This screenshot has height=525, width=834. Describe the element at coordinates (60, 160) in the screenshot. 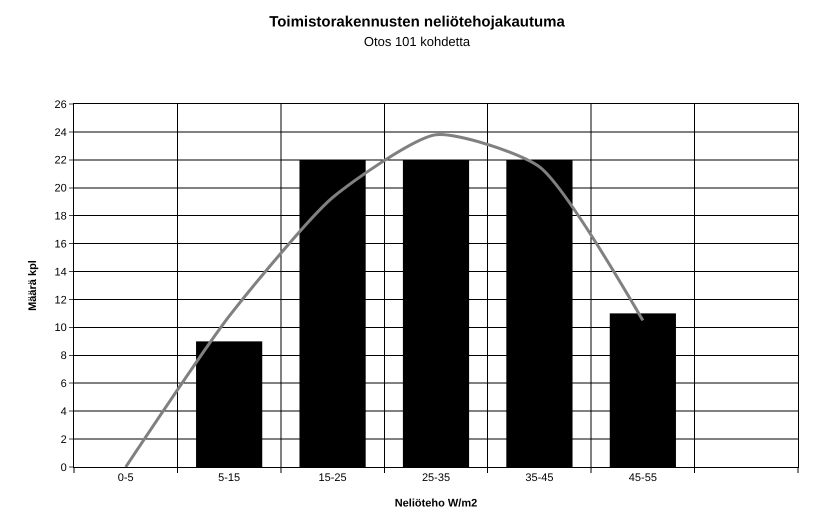

I see `y-tick-label: 22` at that location.